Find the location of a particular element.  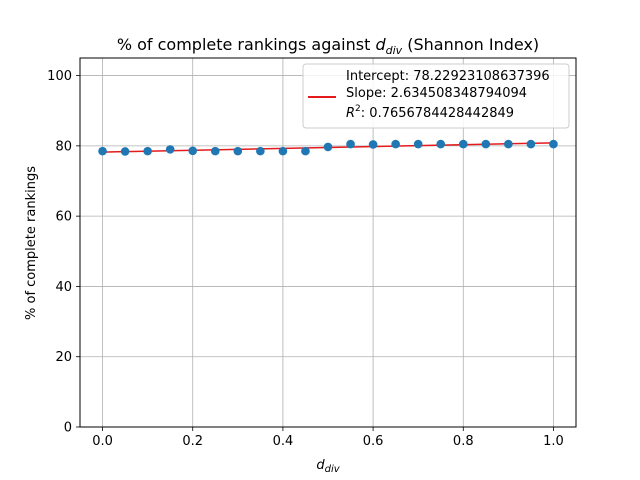

title-main: % of complete rankings against is located at coordinates (246, 44).